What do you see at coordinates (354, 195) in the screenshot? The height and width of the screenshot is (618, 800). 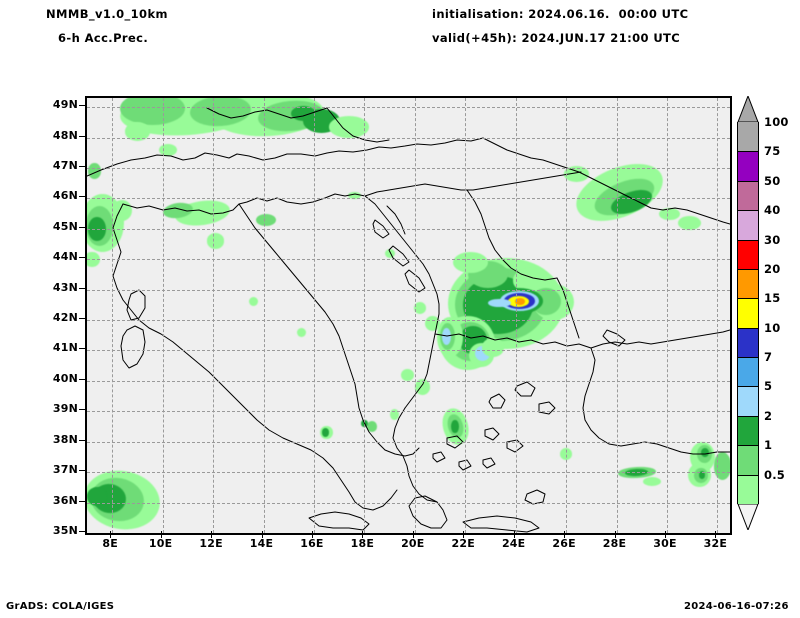 I see `precip-hungary` at bounding box center [354, 195].